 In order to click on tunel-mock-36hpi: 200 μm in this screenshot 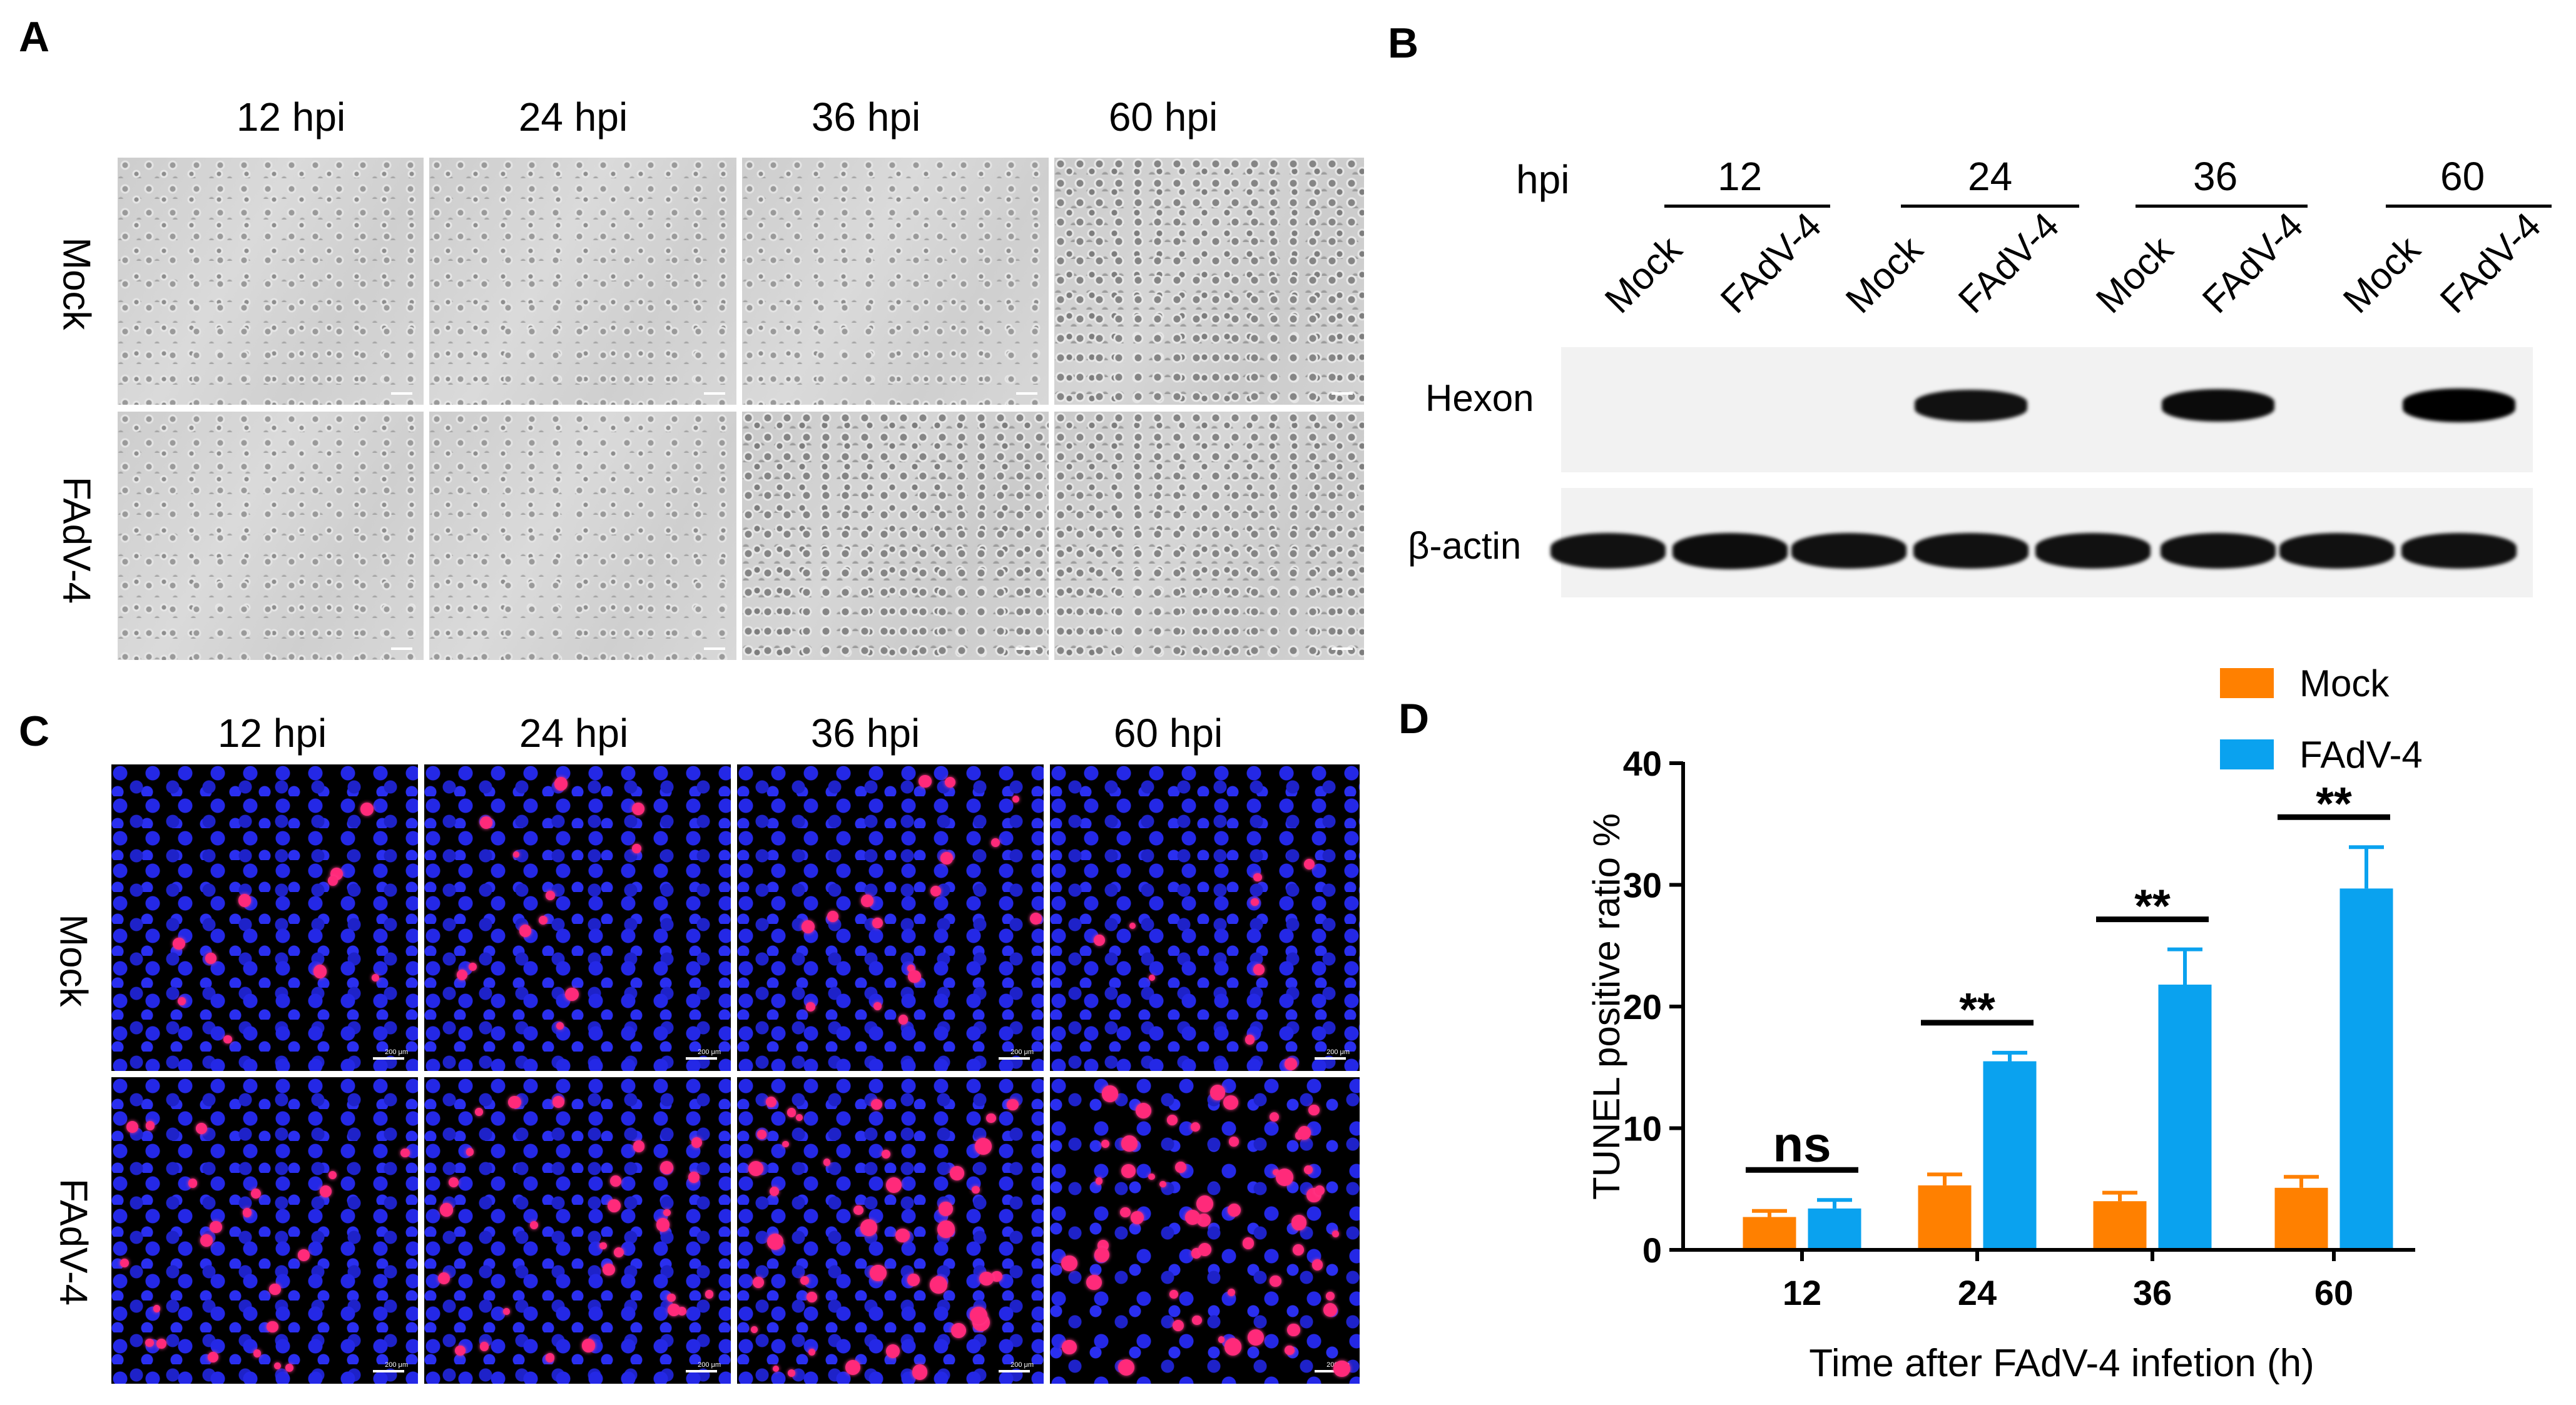, I will do `click(891, 917)`.